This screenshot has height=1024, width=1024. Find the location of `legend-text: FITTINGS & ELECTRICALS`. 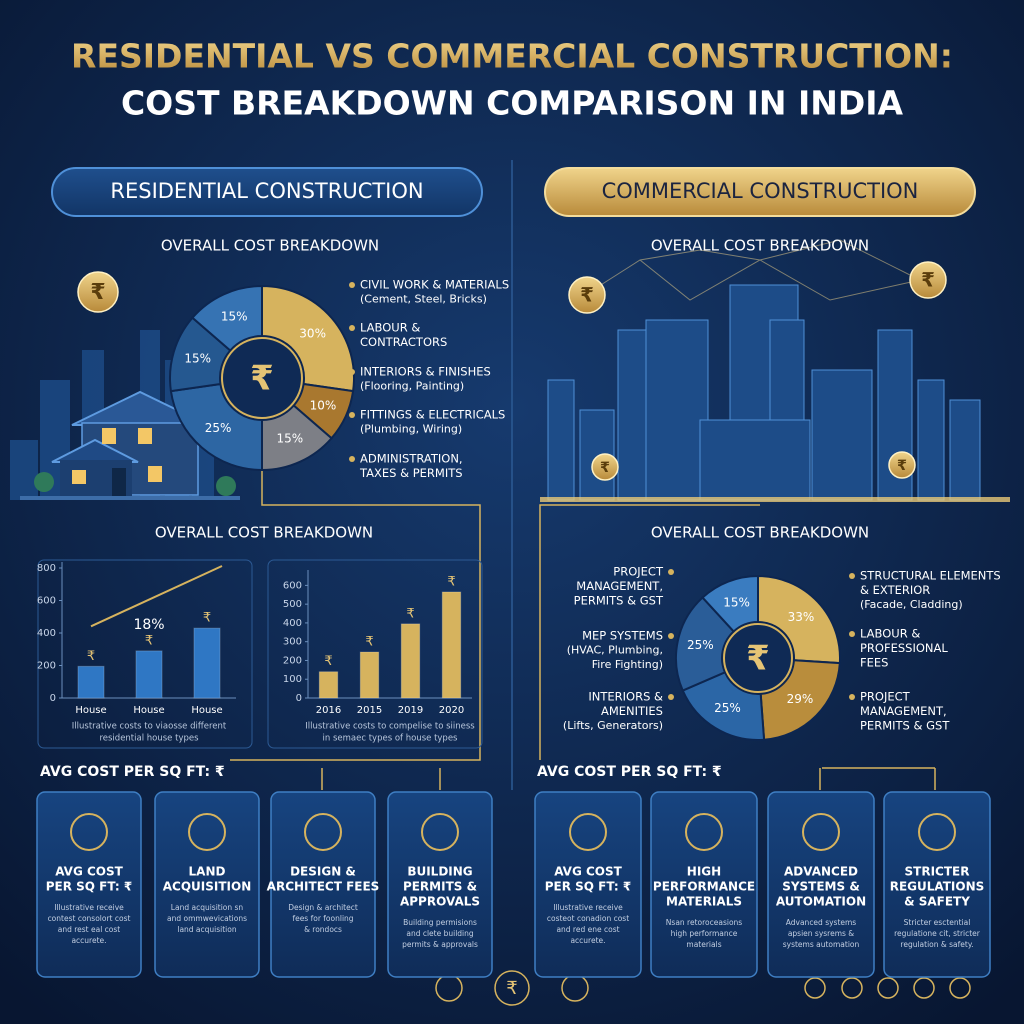

legend-text: FITTINGS & ELECTRICALS is located at coordinates (432, 415).